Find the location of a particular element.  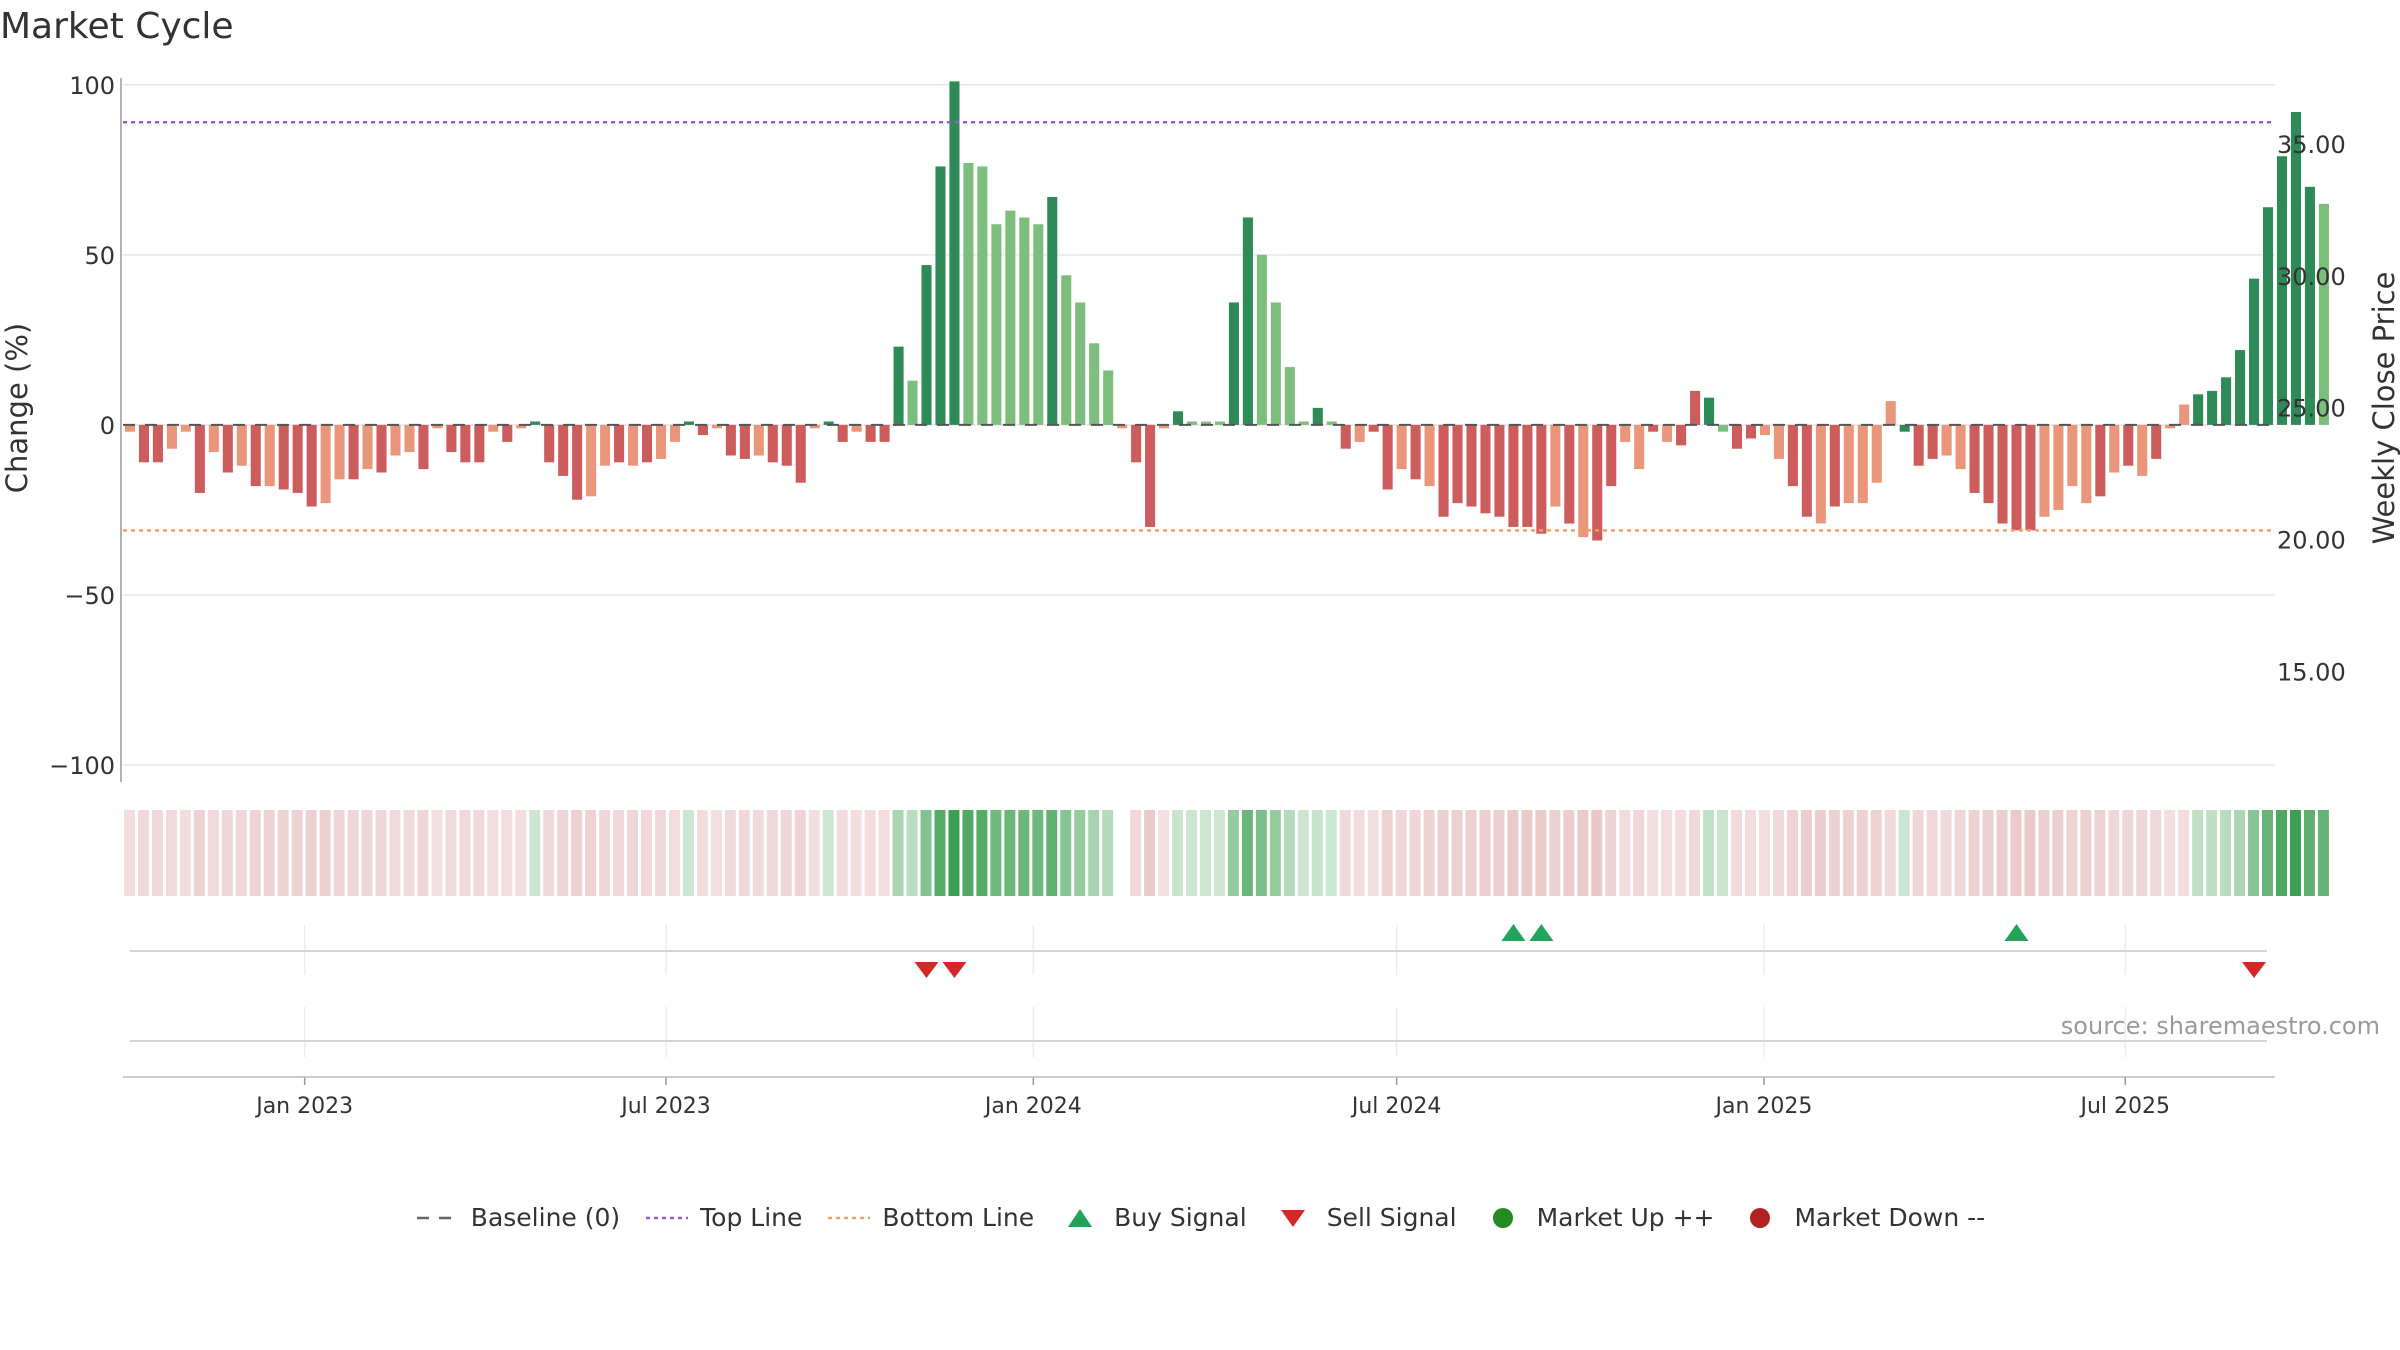

green-dot-icon is located at coordinates (1502, 1217).